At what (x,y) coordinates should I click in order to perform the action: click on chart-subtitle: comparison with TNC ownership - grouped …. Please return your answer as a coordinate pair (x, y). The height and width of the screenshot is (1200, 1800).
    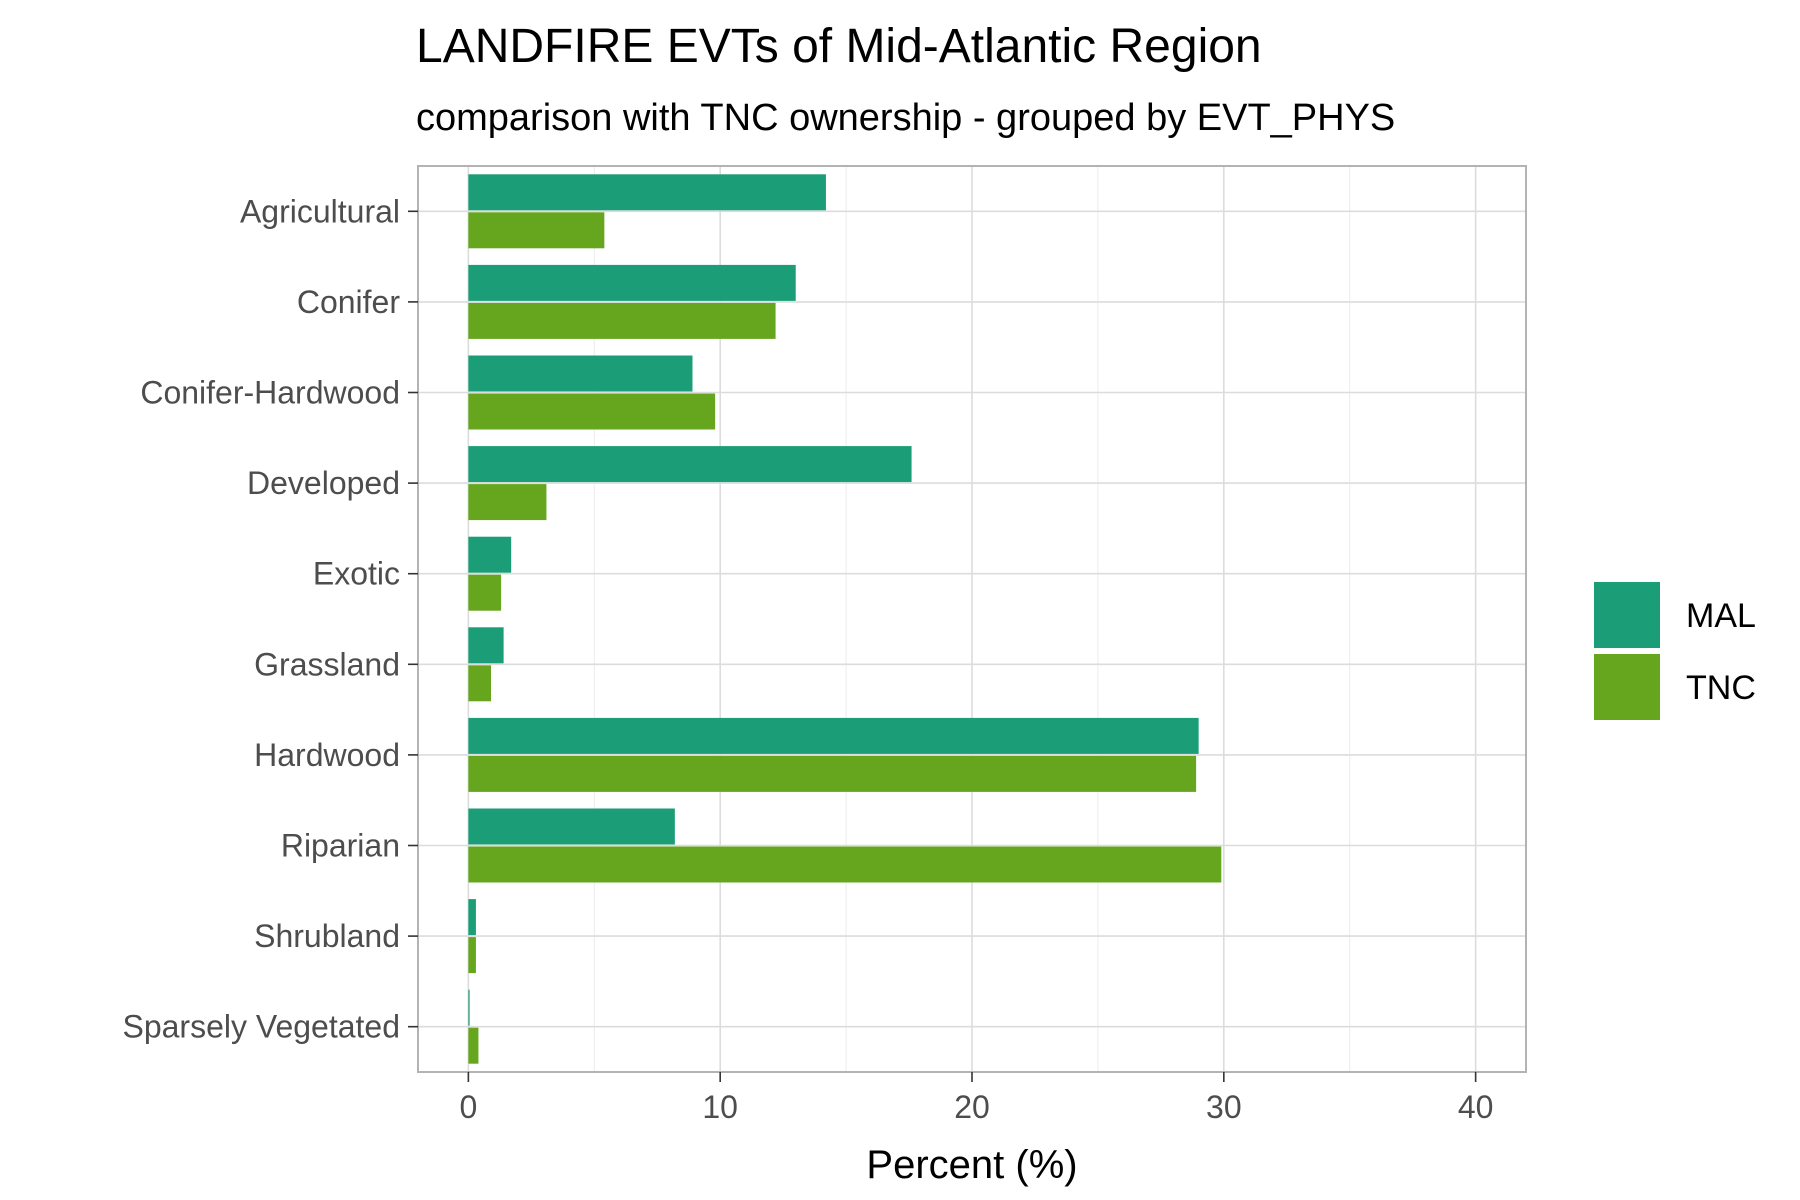
    Looking at the image, I should click on (905, 118).